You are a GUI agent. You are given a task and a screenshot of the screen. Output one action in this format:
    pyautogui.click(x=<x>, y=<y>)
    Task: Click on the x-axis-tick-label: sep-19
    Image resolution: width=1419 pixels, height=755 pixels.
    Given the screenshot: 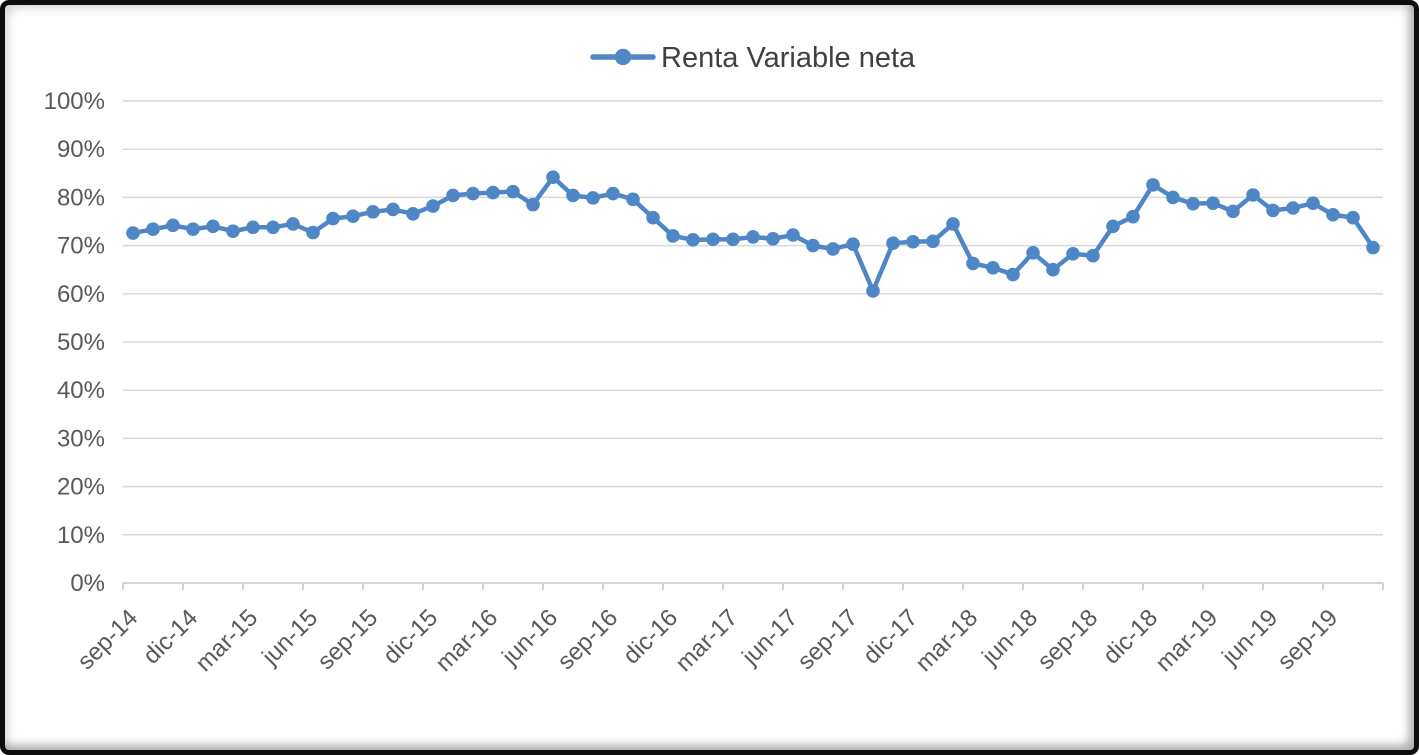 What is the action you would take?
    pyautogui.click(x=1307, y=639)
    